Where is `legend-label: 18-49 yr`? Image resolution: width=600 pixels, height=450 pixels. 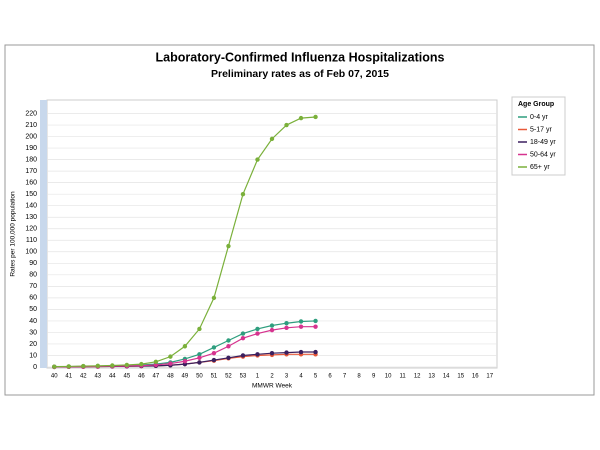 legend-label: 18-49 yr is located at coordinates (543, 142).